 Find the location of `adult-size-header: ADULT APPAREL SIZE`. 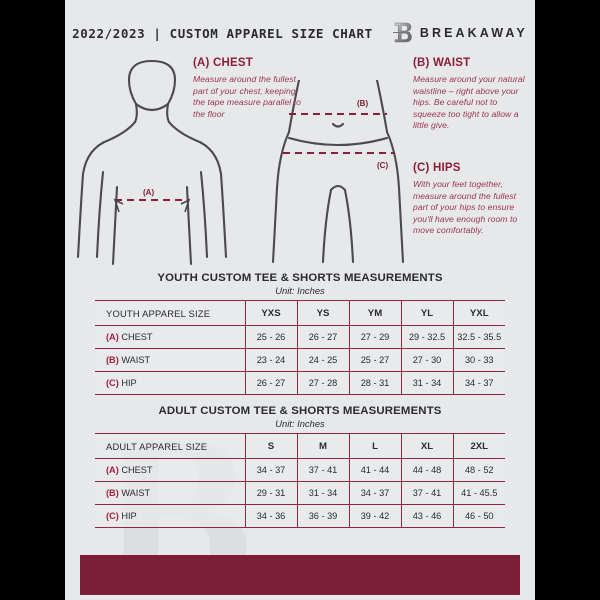

adult-size-header: ADULT APPAREL SIZE is located at coordinates (170, 446).